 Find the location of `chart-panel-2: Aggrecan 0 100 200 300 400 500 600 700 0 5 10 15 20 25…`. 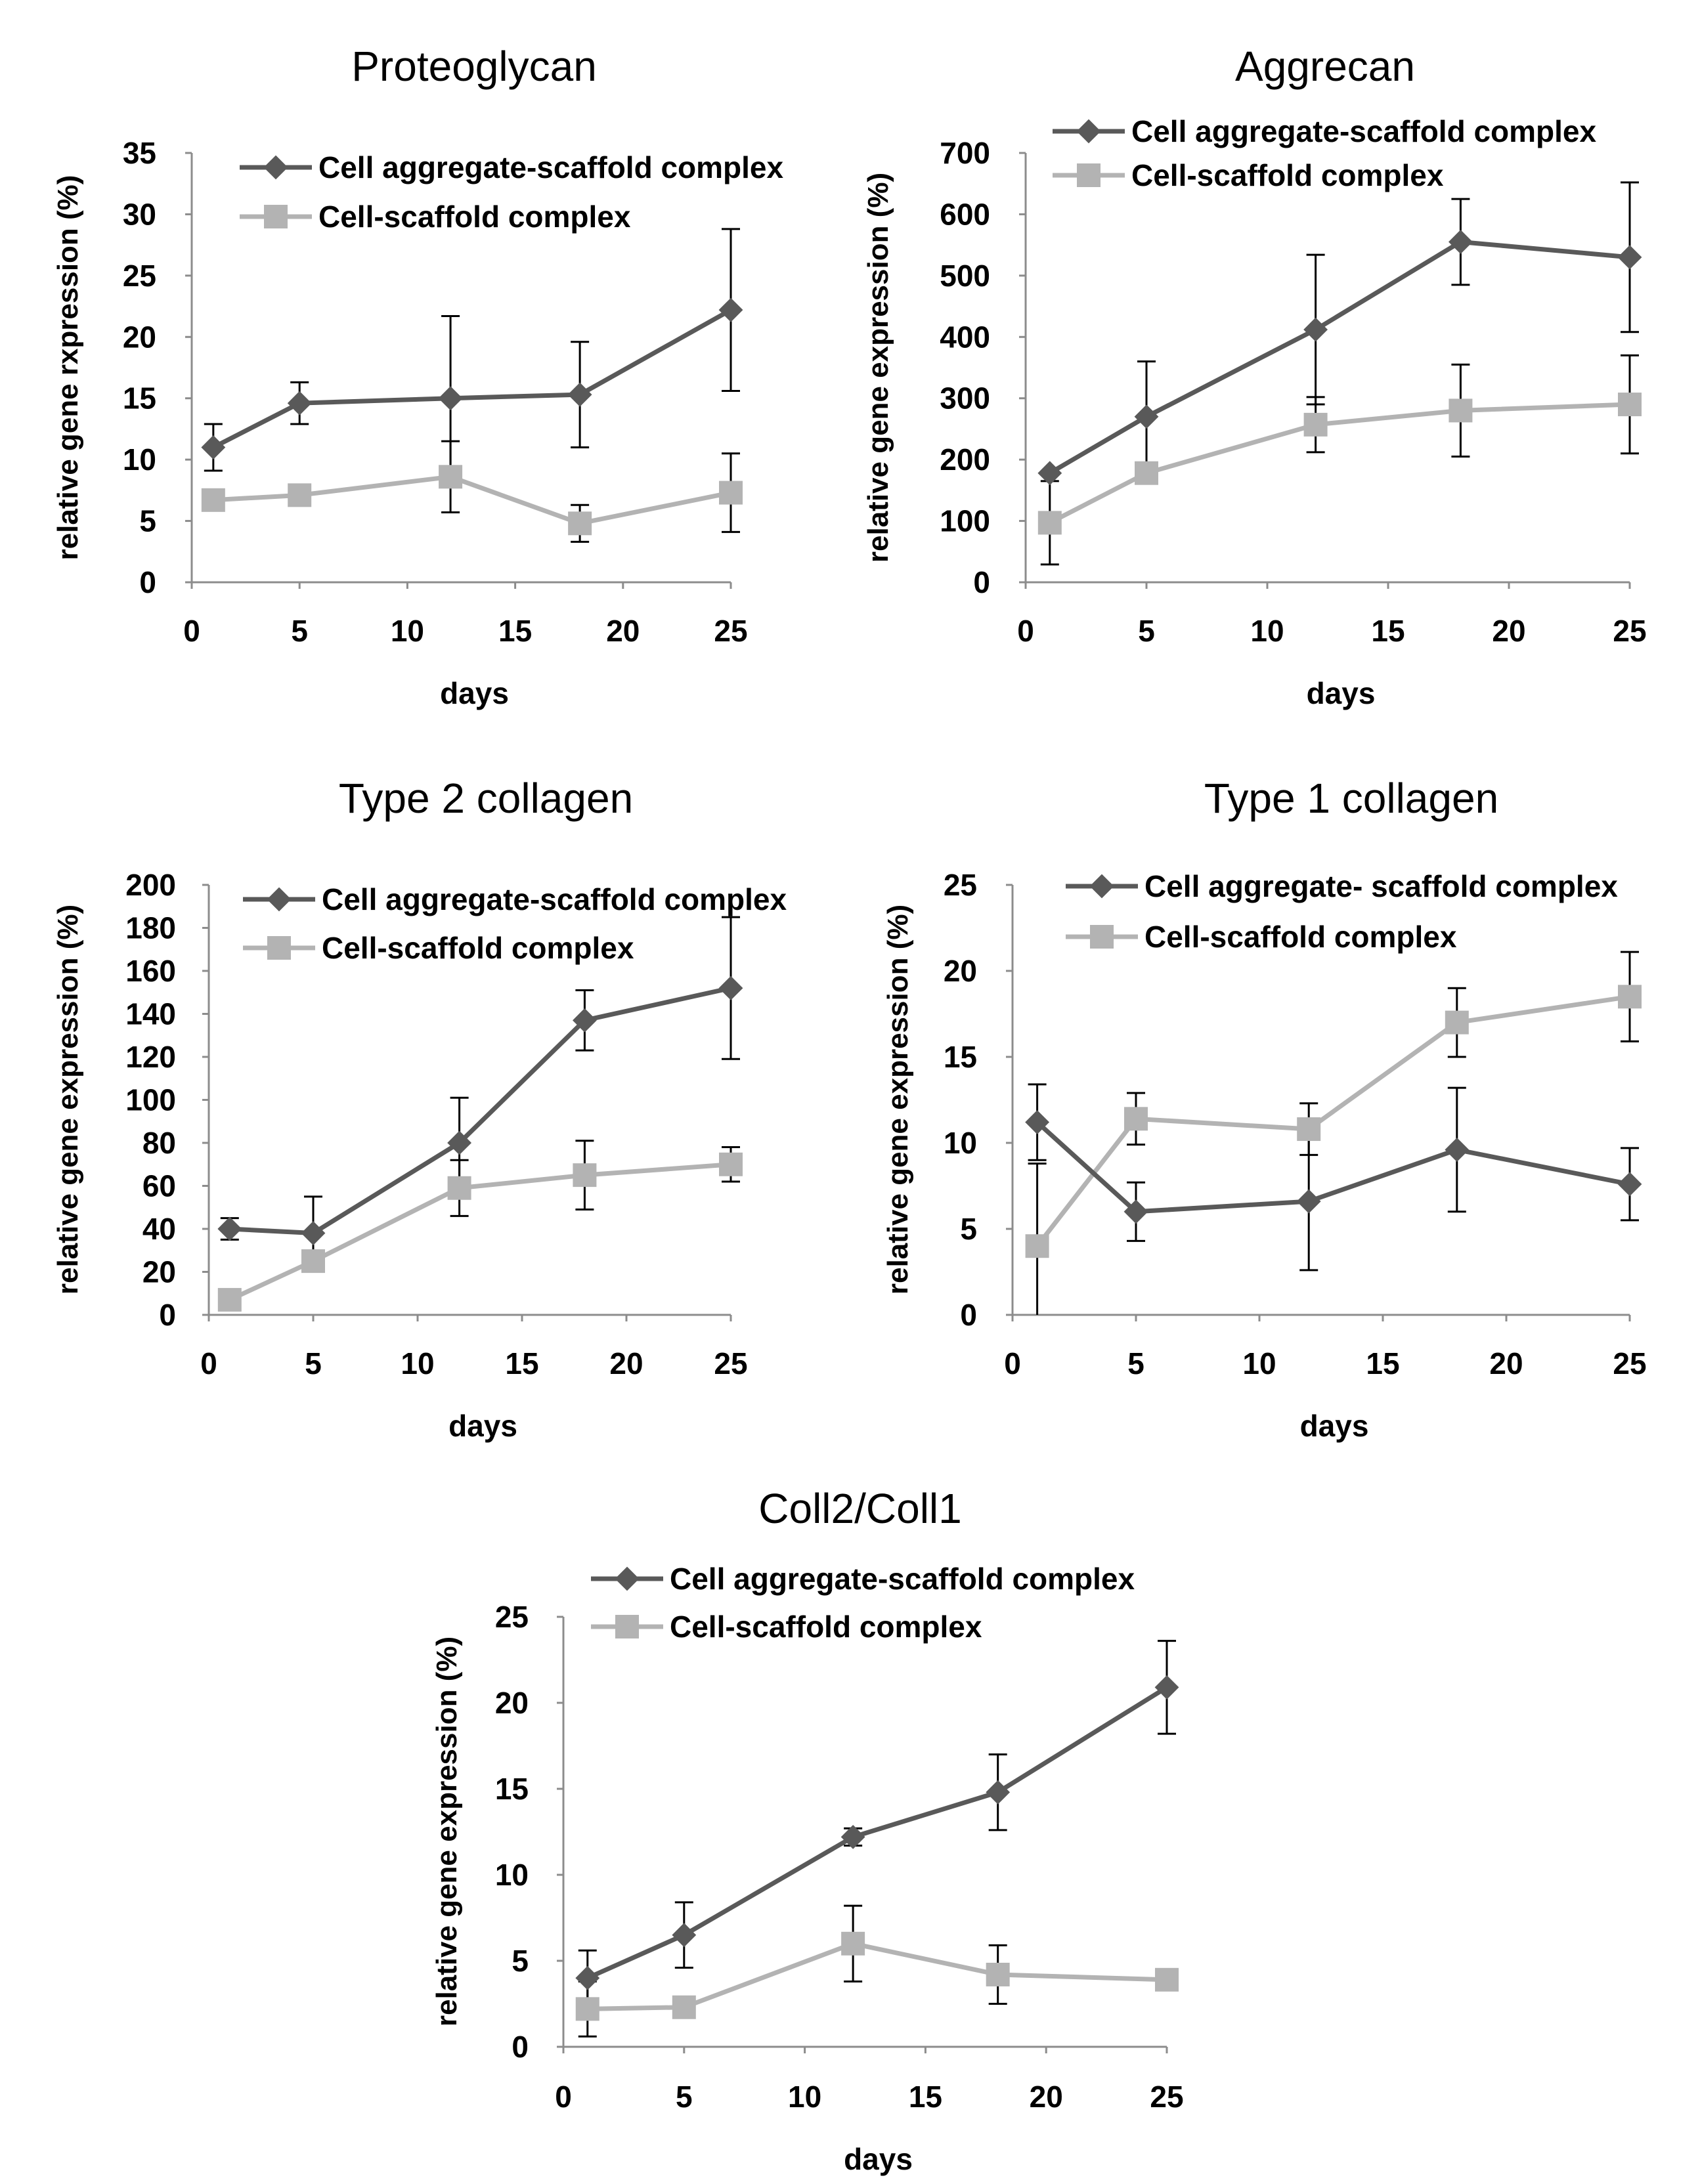

chart-panel-2: Aggrecan 0 100 200 300 400 500 600 700 0 5 10 15 20 25… is located at coordinates (1255, 376).